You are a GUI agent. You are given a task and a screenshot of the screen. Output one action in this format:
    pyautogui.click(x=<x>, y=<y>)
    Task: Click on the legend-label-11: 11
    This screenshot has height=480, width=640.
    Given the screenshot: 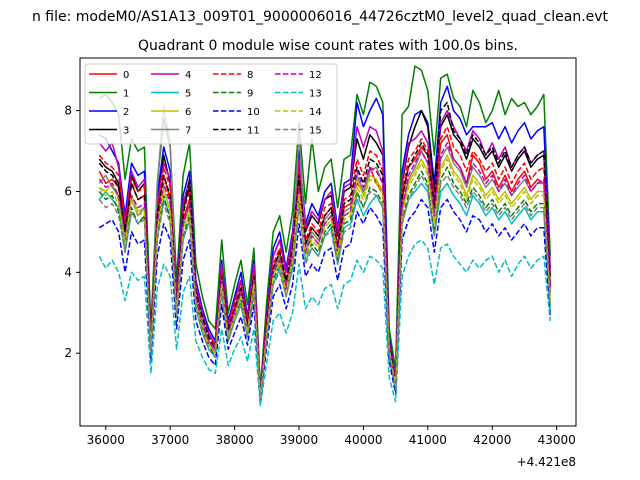 What is the action you would take?
    pyautogui.click(x=253, y=131)
    